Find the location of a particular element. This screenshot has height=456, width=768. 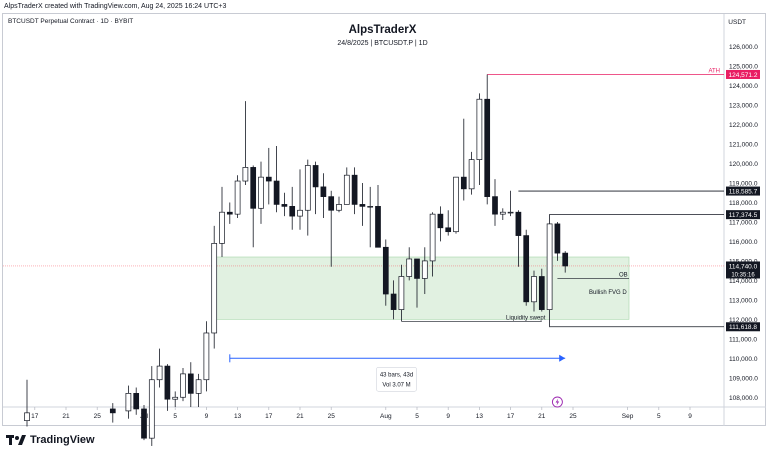

y-tick-label: 109,000.0 is located at coordinates (743, 378).